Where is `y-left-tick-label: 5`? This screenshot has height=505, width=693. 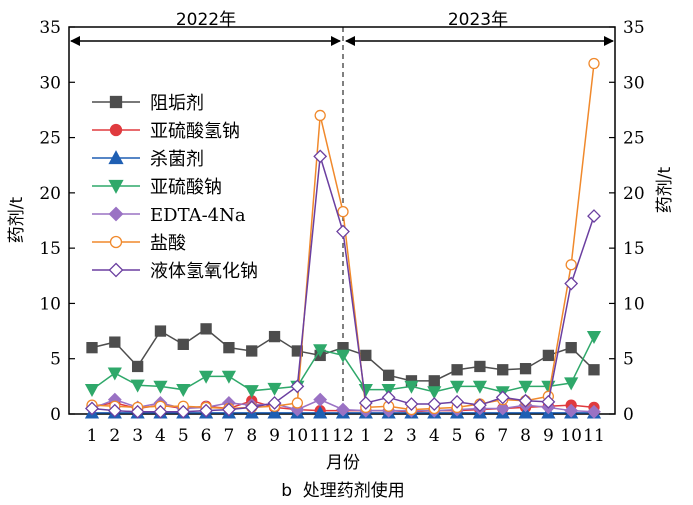
y-left-tick-label: 5 is located at coordinates (55, 360).